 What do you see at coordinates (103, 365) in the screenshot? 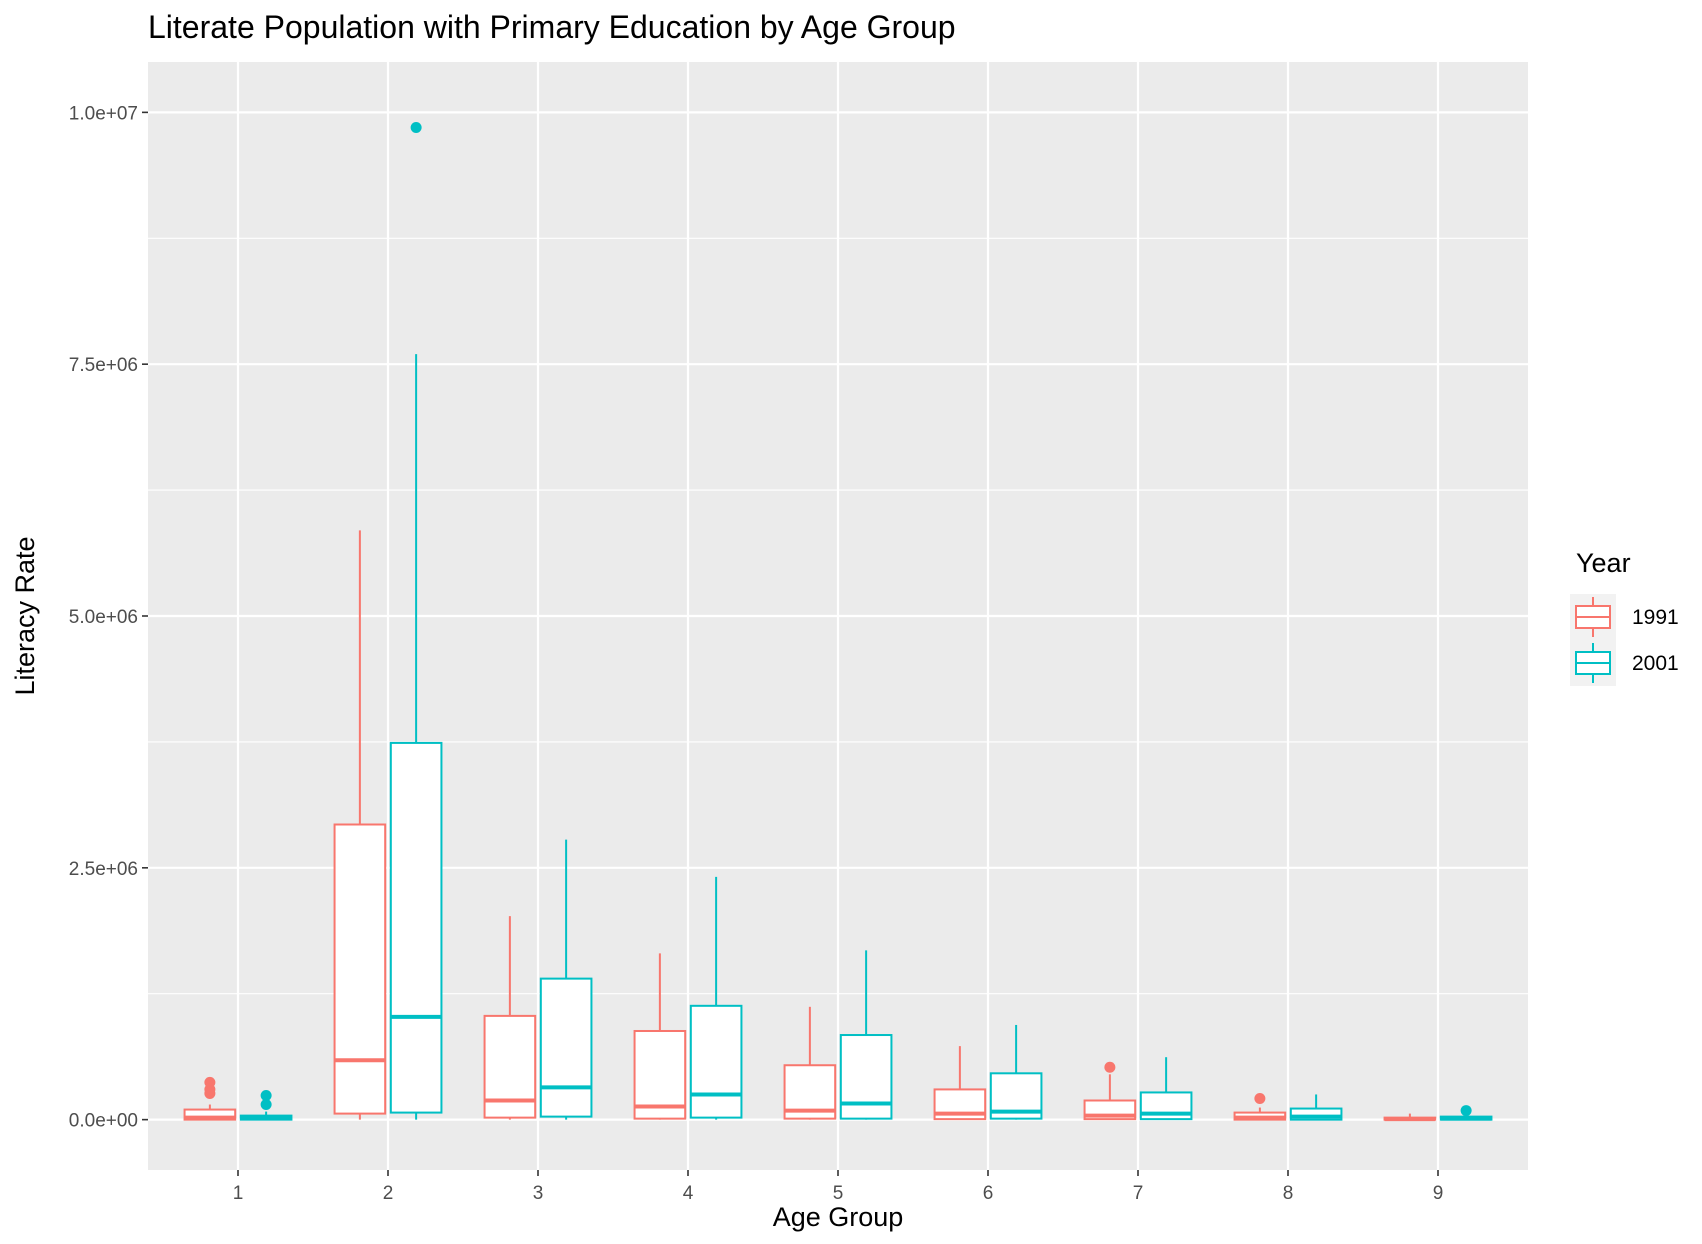
I see `y-tick-label: 7.5e+06` at bounding box center [103, 365].